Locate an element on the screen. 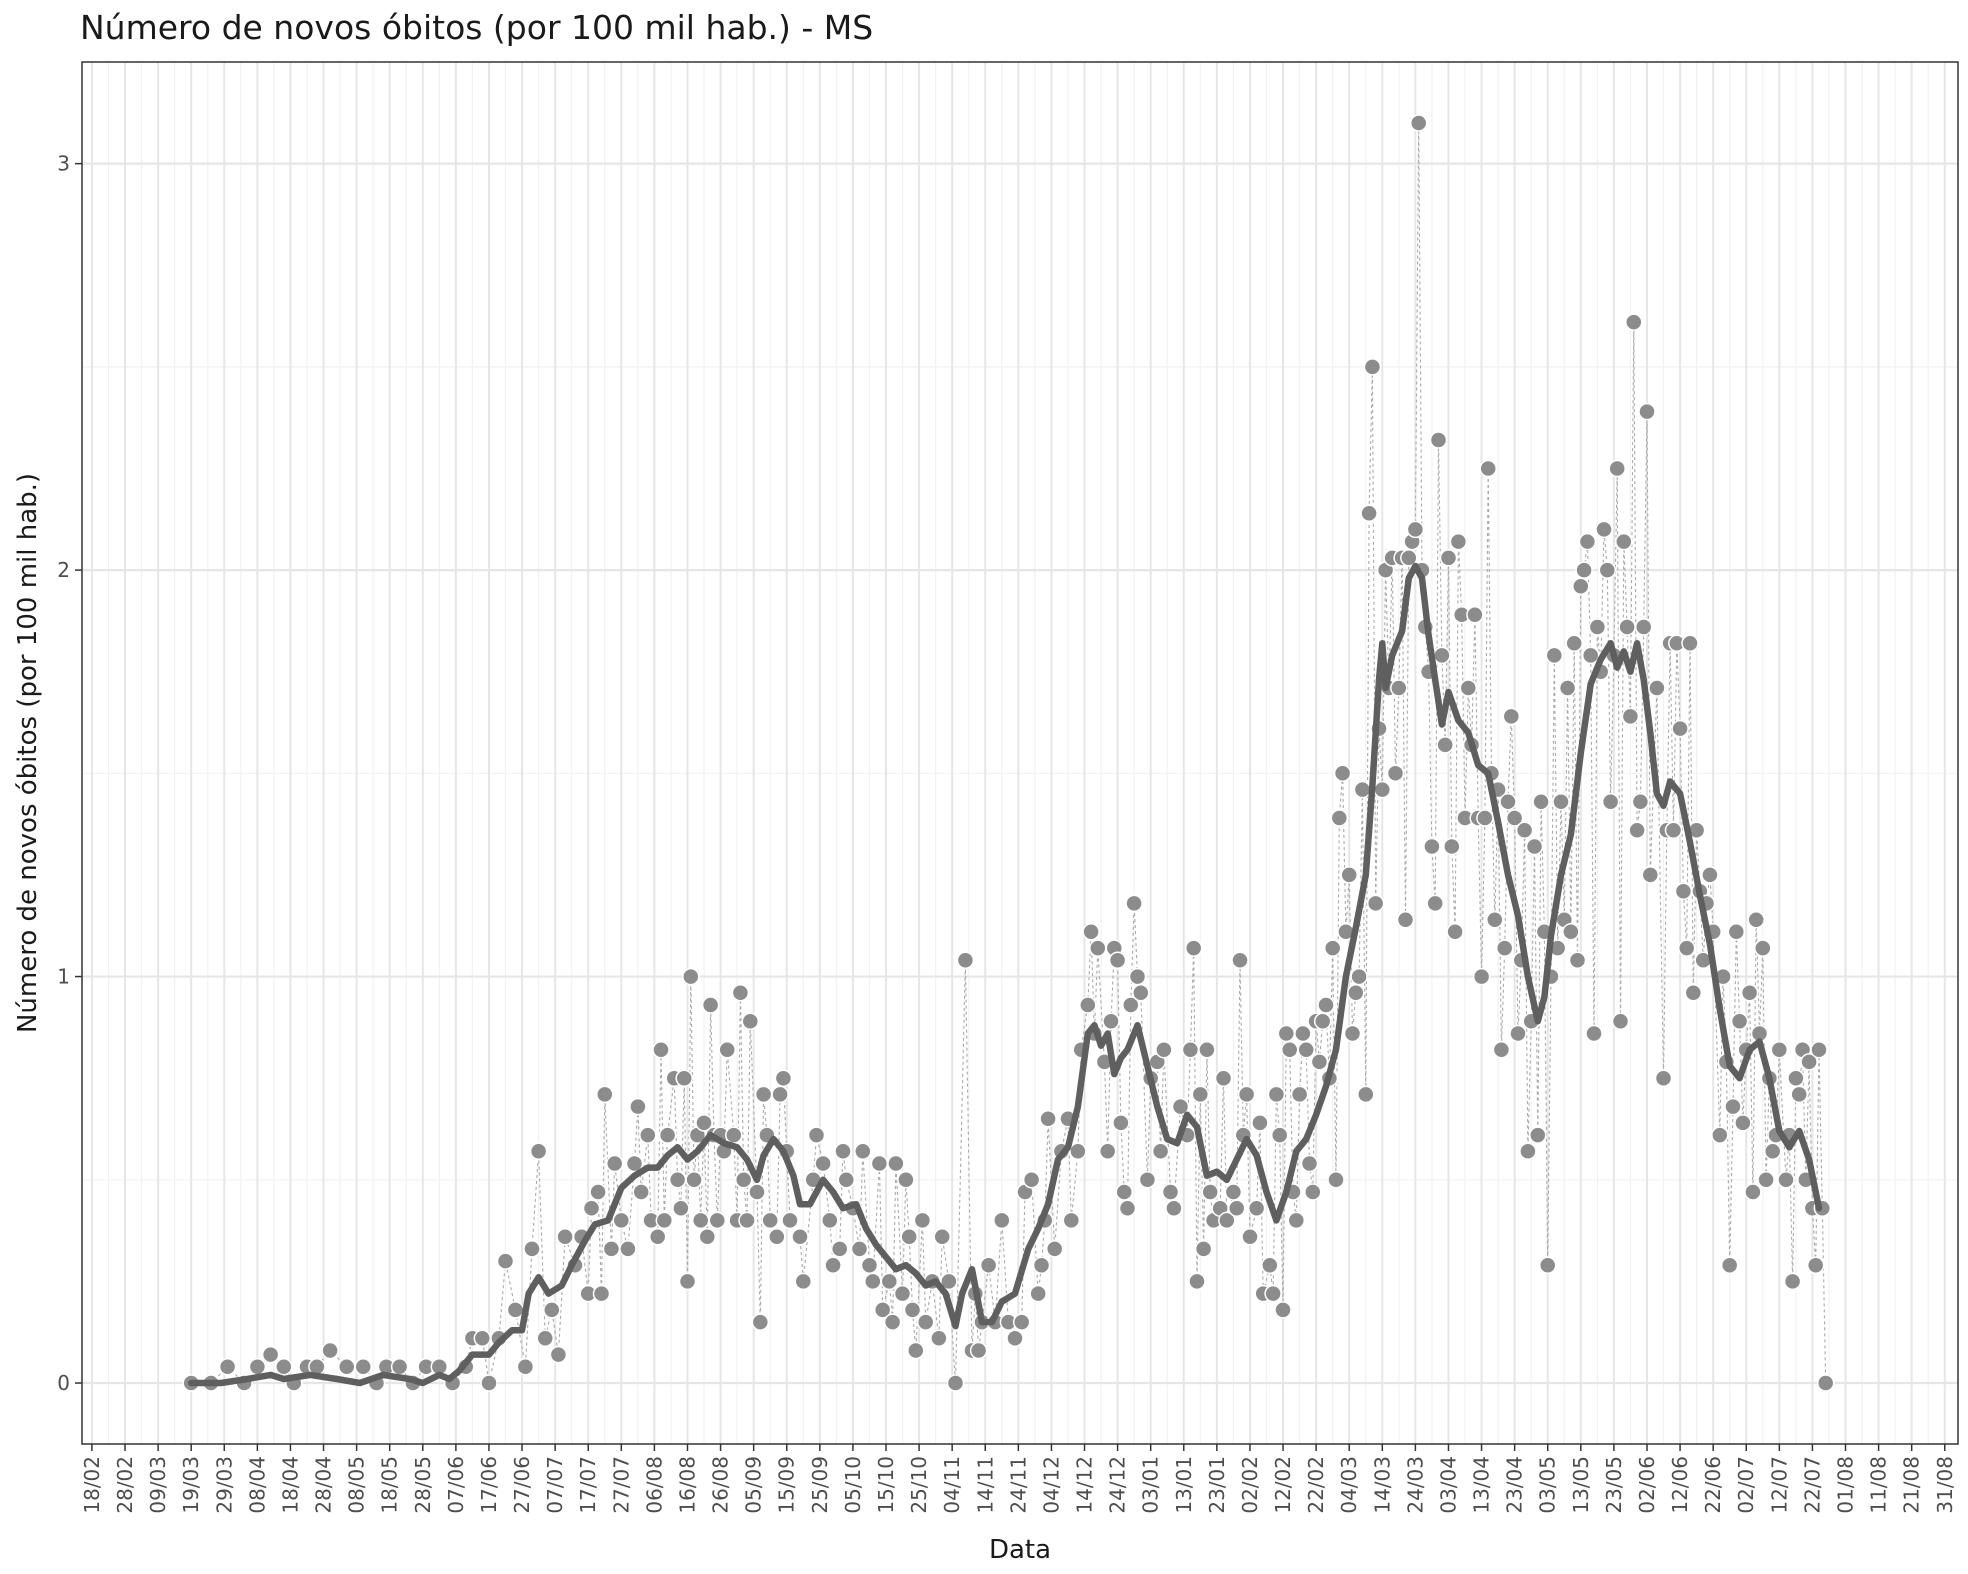  x-tick-label: 03/04 is located at coordinates (1449, 1485).